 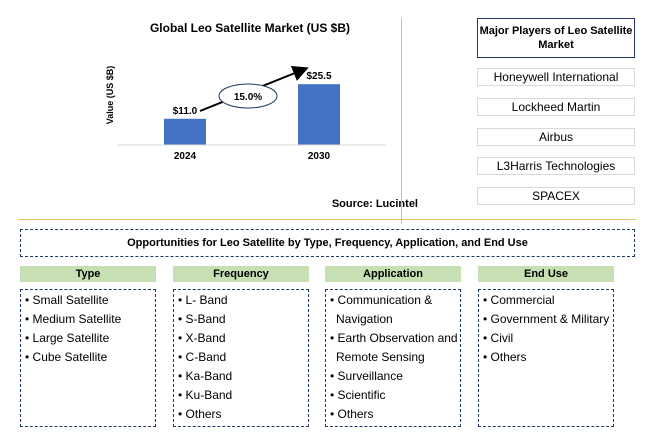 I want to click on list-item: • Communication &, so click(x=381, y=300).